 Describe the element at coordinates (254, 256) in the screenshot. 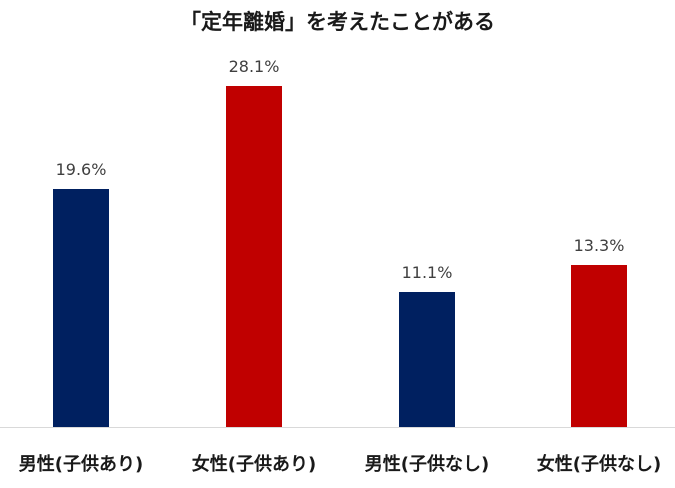

I see `bar-female-with-children` at that location.